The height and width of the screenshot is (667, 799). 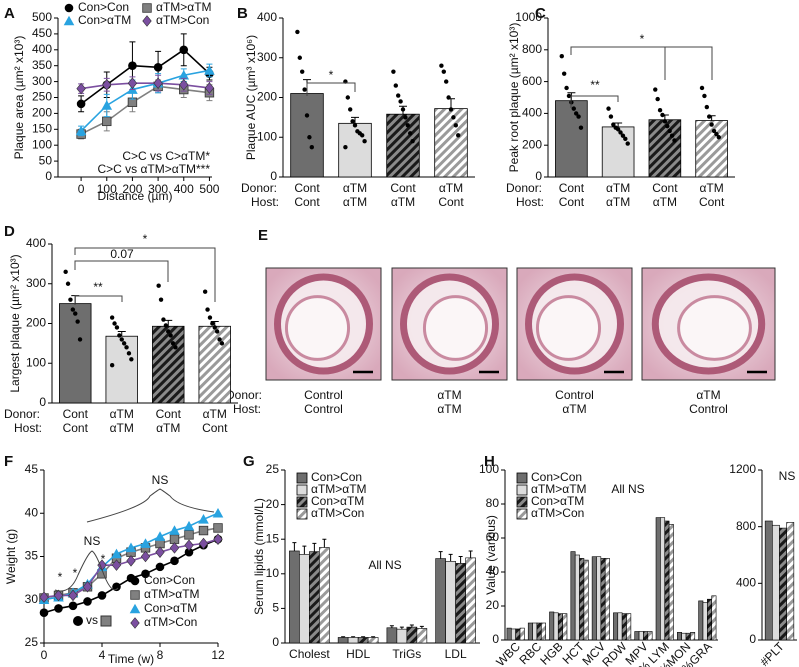 I want to click on plaque, so click(x=455, y=328).